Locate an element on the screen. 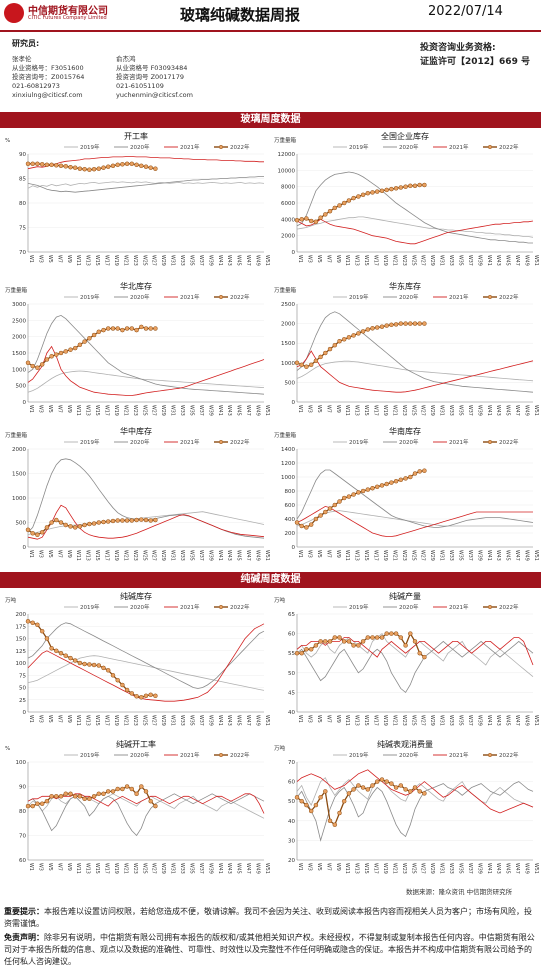 The width and height of the screenshot is (541, 977). disclaimer-label: 免责声明： is located at coordinates (24, 937).